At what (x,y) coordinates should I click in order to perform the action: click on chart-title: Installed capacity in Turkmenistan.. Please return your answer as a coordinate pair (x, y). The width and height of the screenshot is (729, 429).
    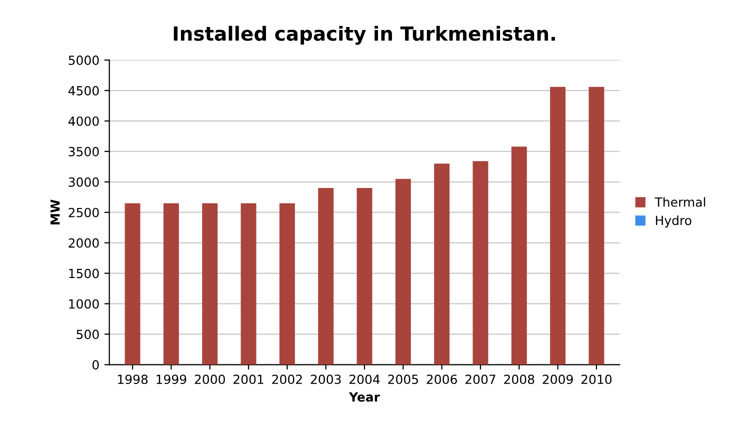
    Looking at the image, I should click on (364, 35).